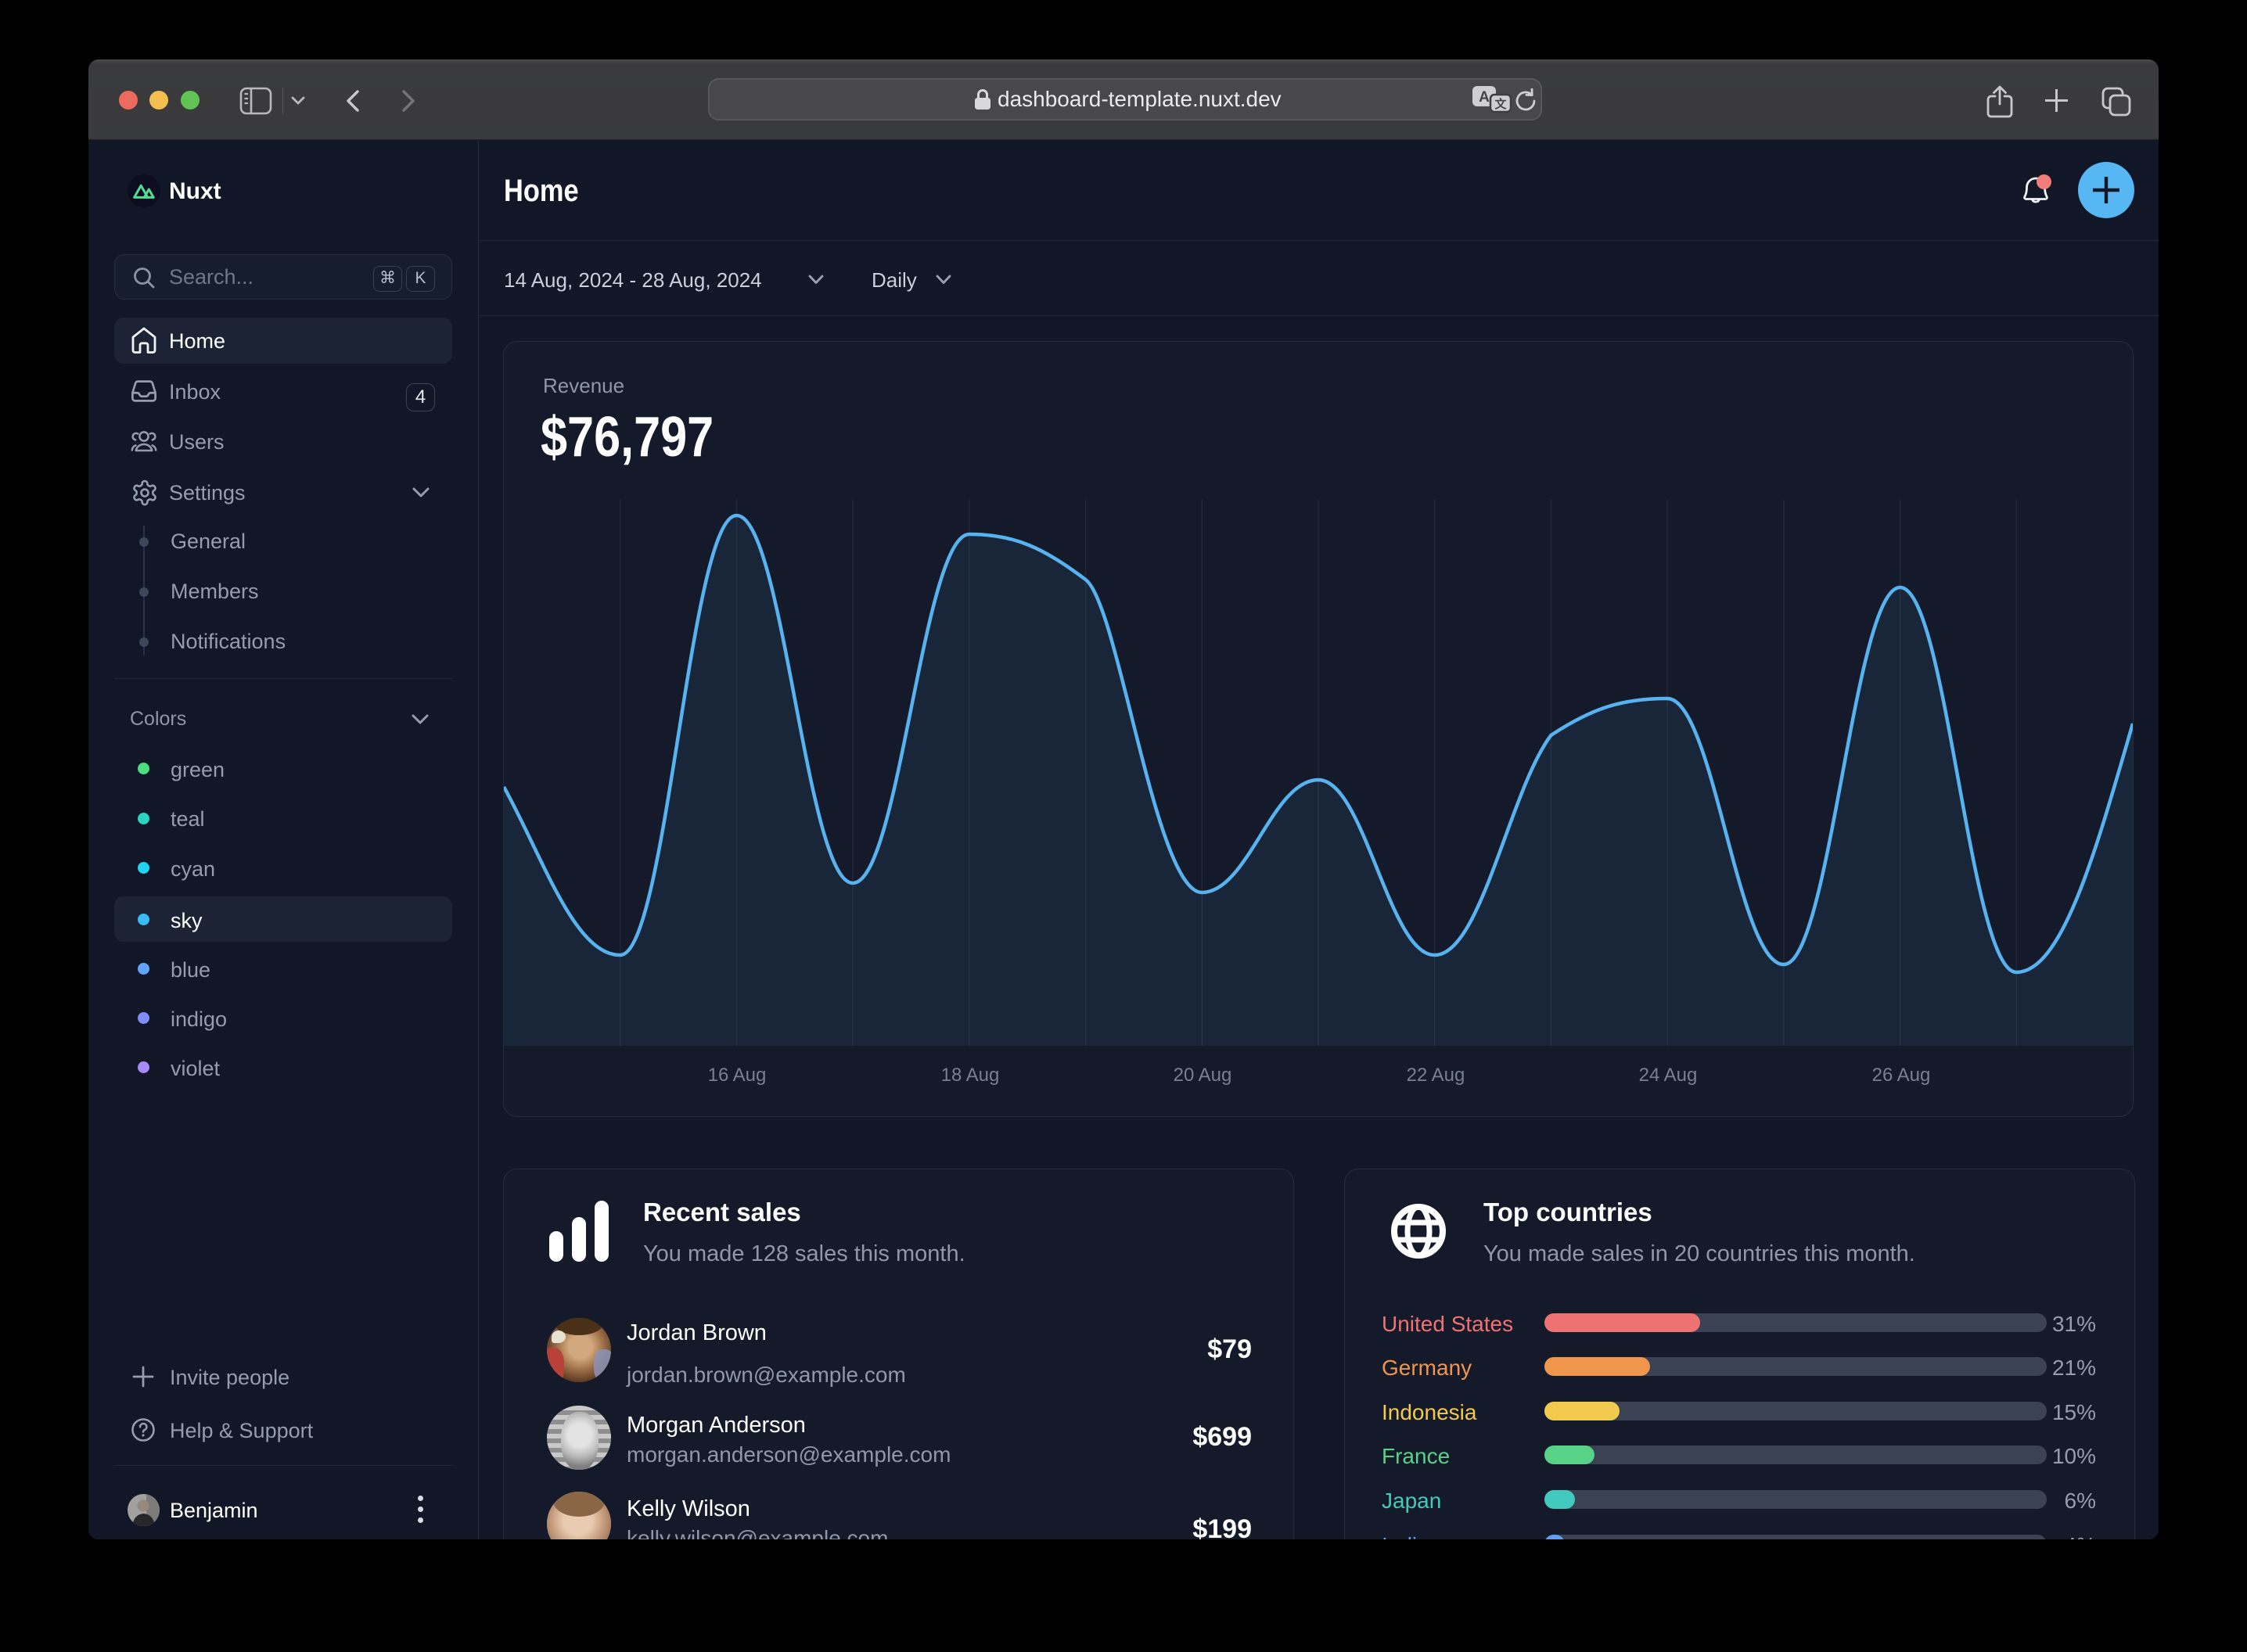 Image resolution: width=2247 pixels, height=1652 pixels. I want to click on svg-text: A, so click(1484, 98).